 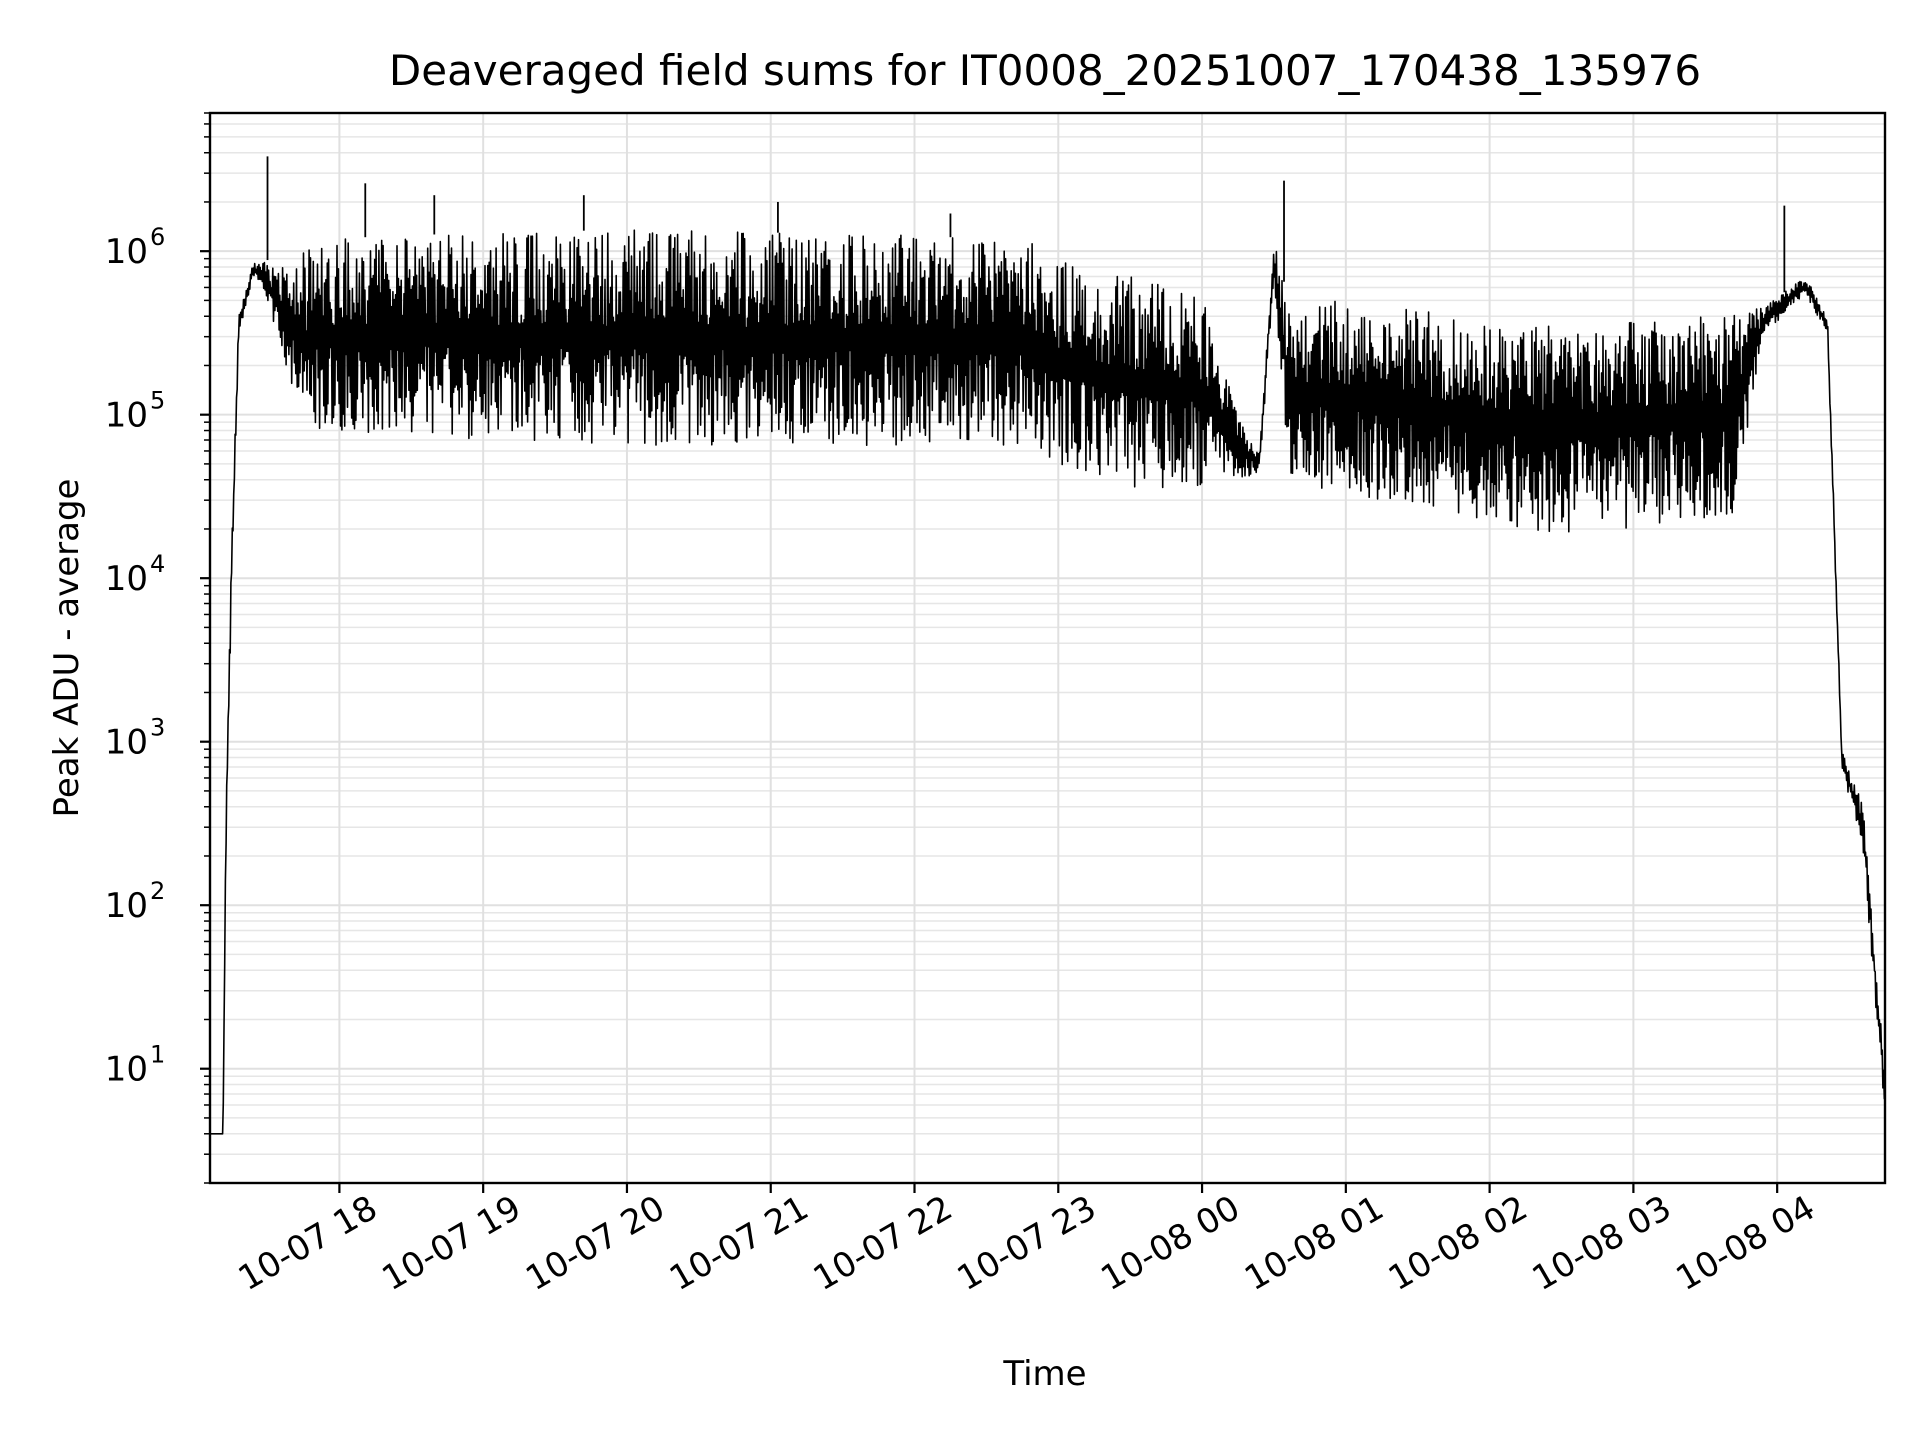 I want to click on y-tick-exponent: 2, so click(x=157, y=891).